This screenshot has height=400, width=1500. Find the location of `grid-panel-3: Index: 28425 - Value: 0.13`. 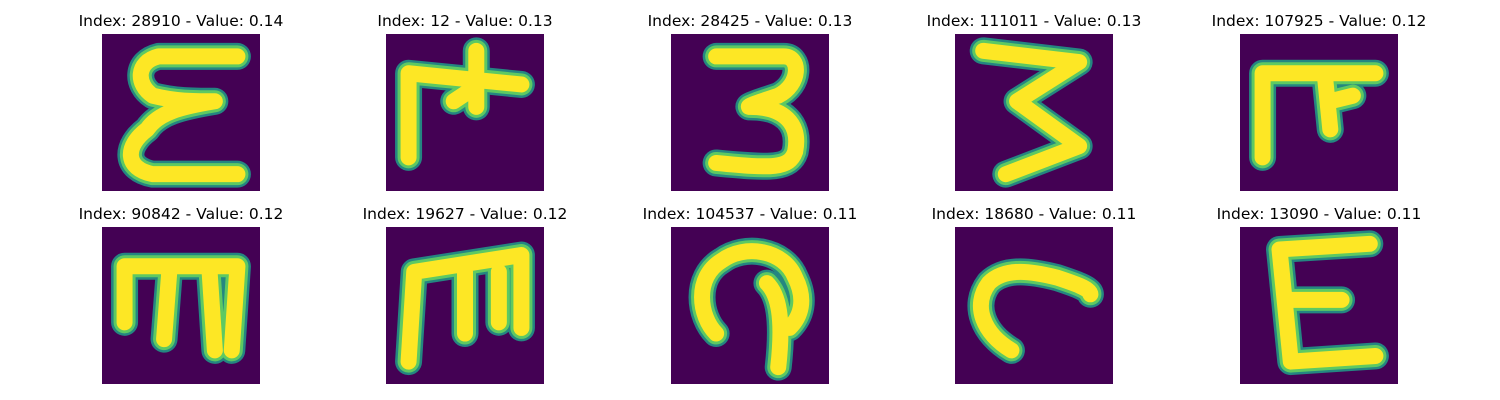

grid-panel-3: Index: 28425 - Value: 0.13 is located at coordinates (750, 101).